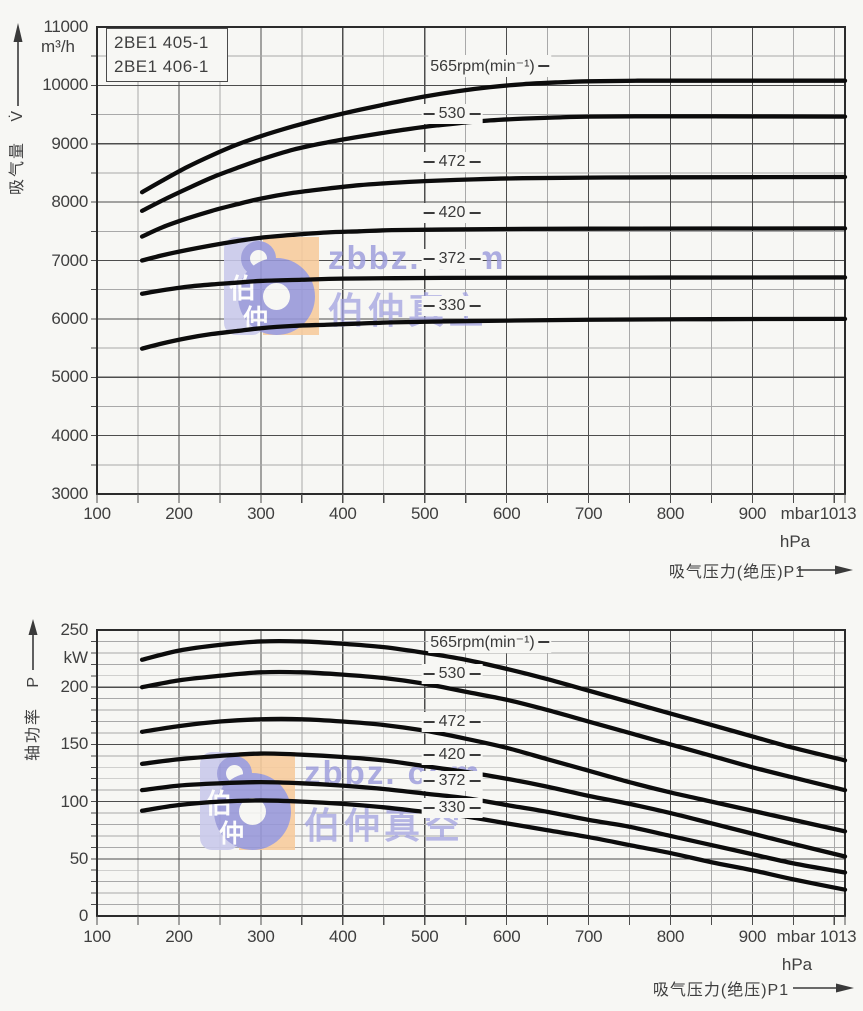 The image size is (863, 1011). What do you see at coordinates (242, 289) in the screenshot?
I see `logo-char-bo: 伯` at bounding box center [242, 289].